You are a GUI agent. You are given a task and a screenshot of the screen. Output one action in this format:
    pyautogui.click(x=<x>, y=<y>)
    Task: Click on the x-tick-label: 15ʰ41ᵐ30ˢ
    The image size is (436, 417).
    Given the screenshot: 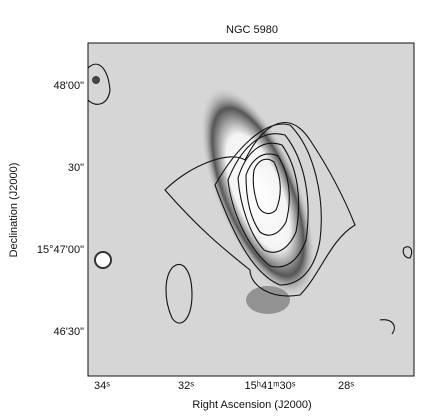 What is the action you would take?
    pyautogui.click(x=270, y=386)
    